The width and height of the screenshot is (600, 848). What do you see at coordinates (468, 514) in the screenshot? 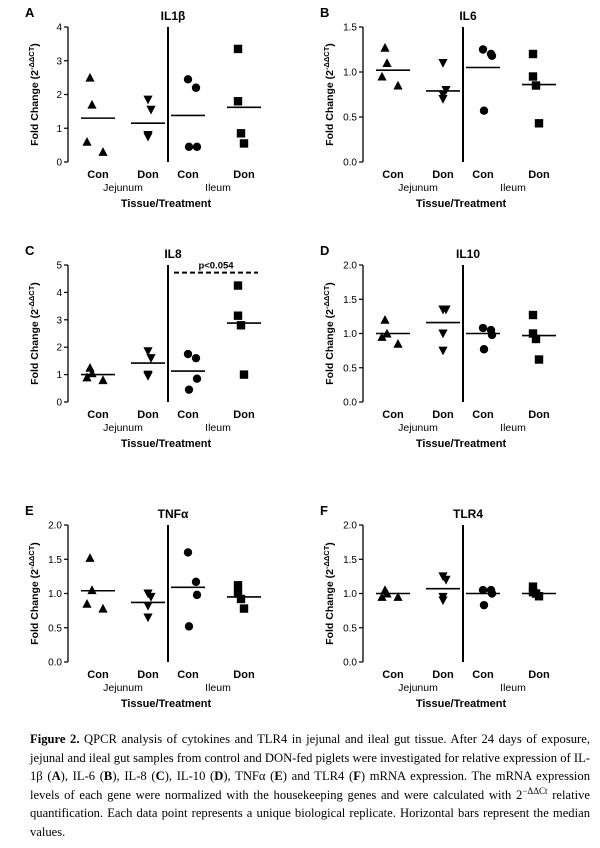
I see `chart-title: TLR4` at bounding box center [468, 514].